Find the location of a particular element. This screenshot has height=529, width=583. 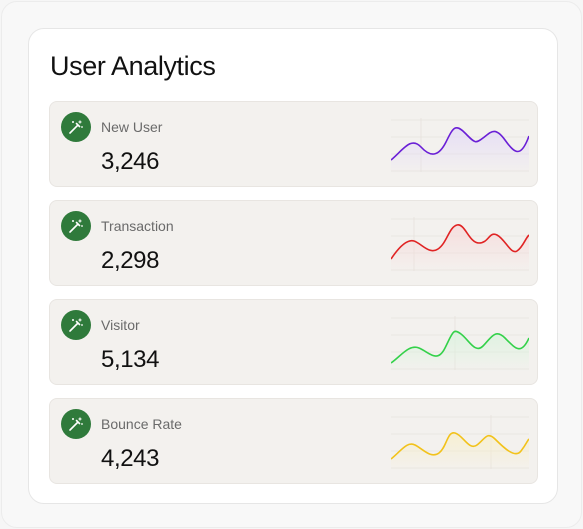

stat-value: 4,243 is located at coordinates (130, 458).